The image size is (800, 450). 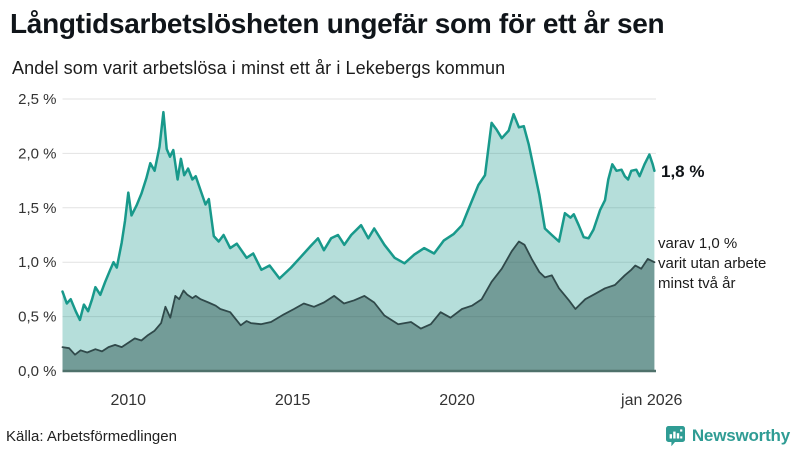 What do you see at coordinates (91, 436) in the screenshot?
I see `source-caption: Källa: Arbetsförmedlingen` at bounding box center [91, 436].